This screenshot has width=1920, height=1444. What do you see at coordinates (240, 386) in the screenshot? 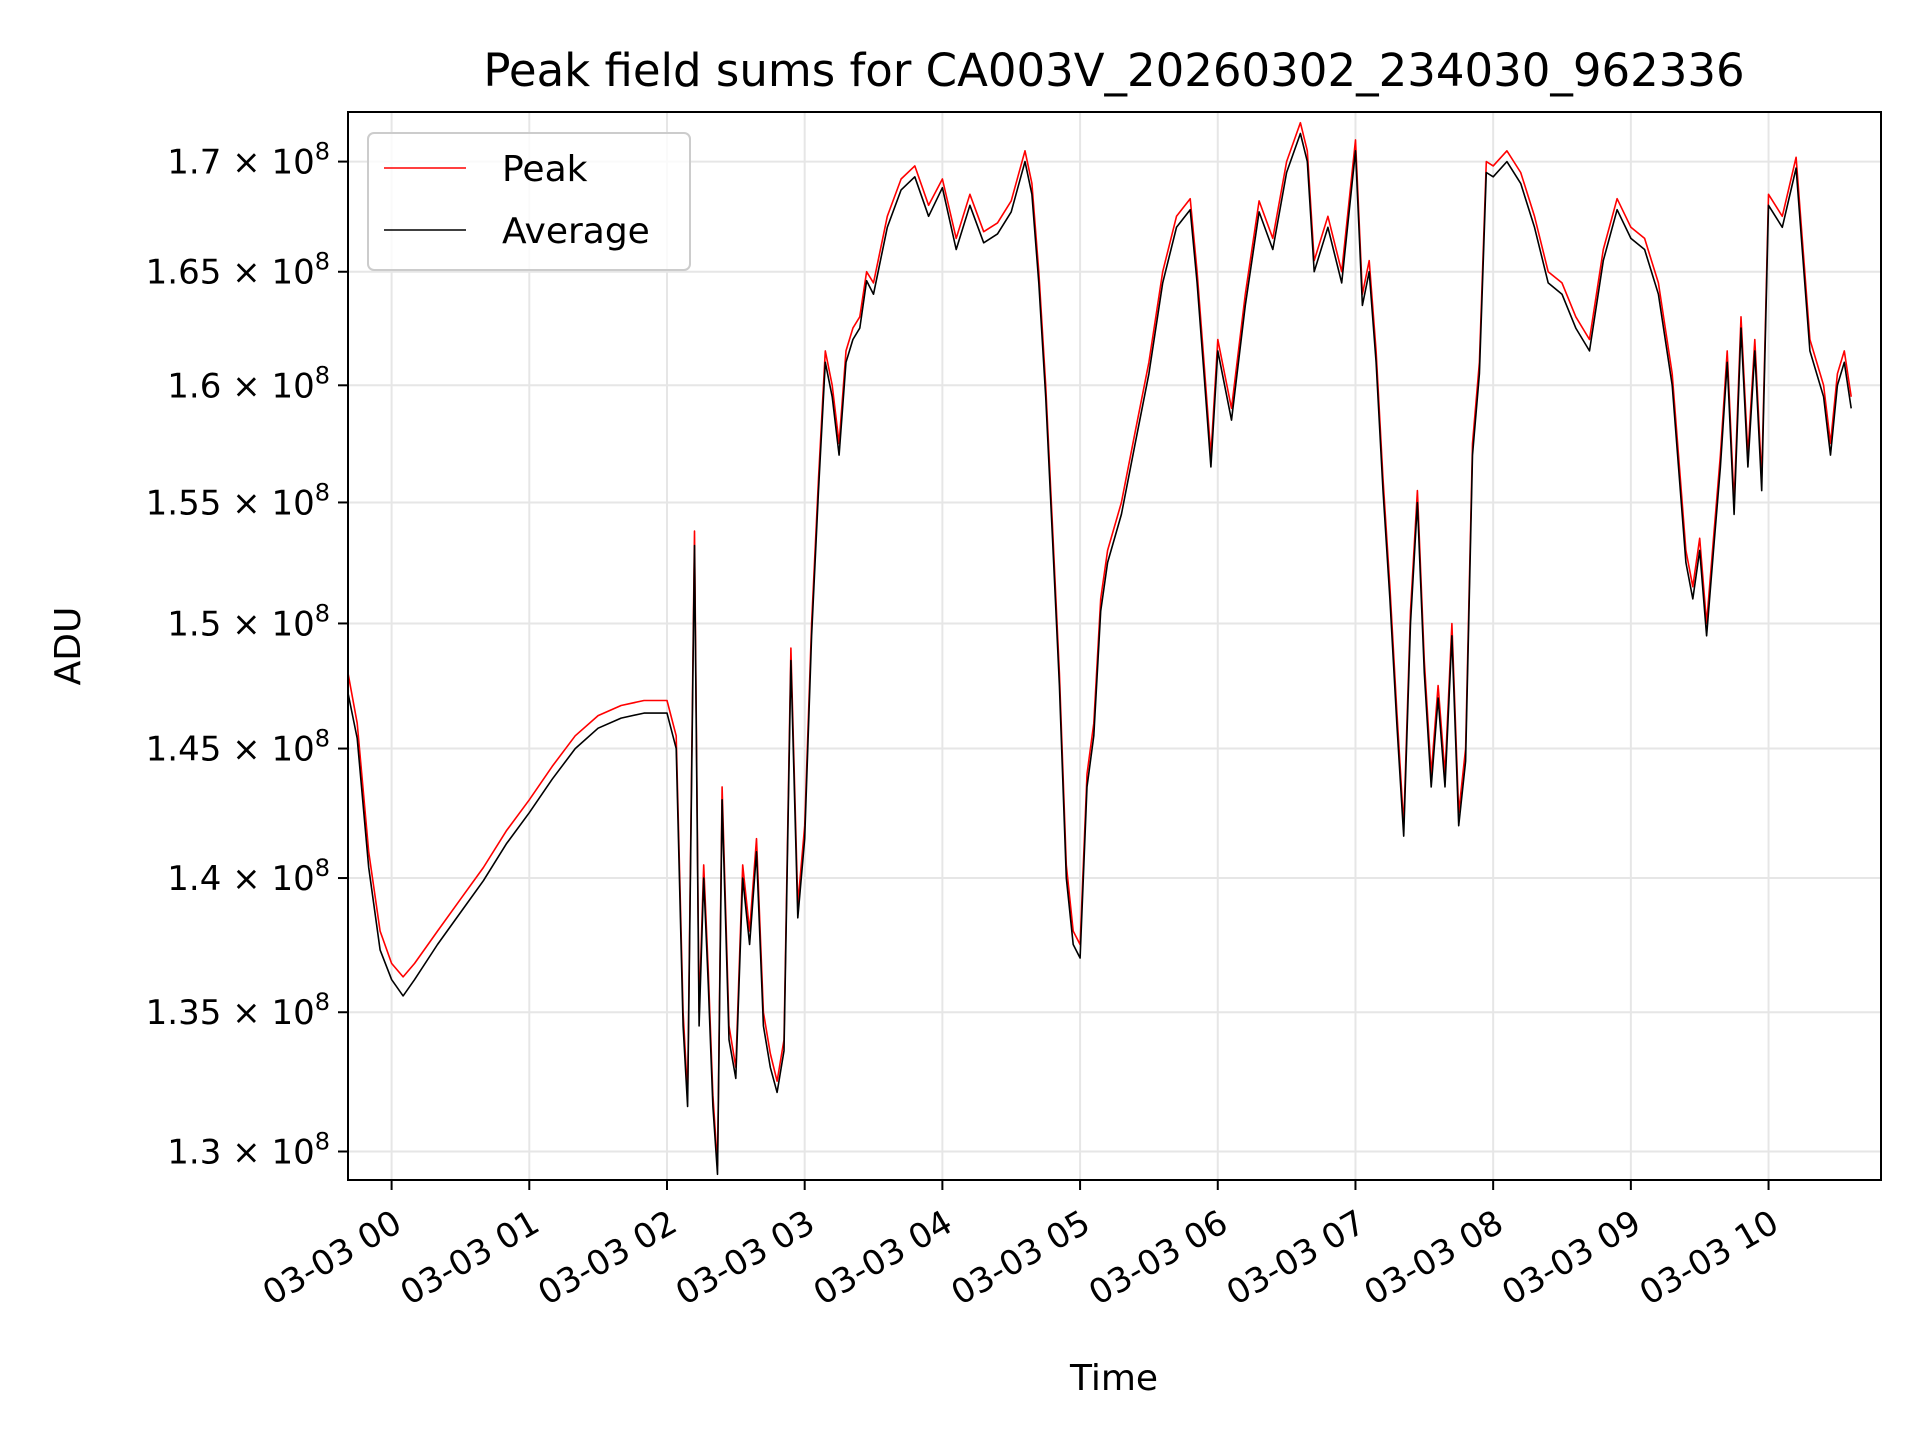
I see `y-tick-mantissa: 1.6 × 10` at bounding box center [240, 386].